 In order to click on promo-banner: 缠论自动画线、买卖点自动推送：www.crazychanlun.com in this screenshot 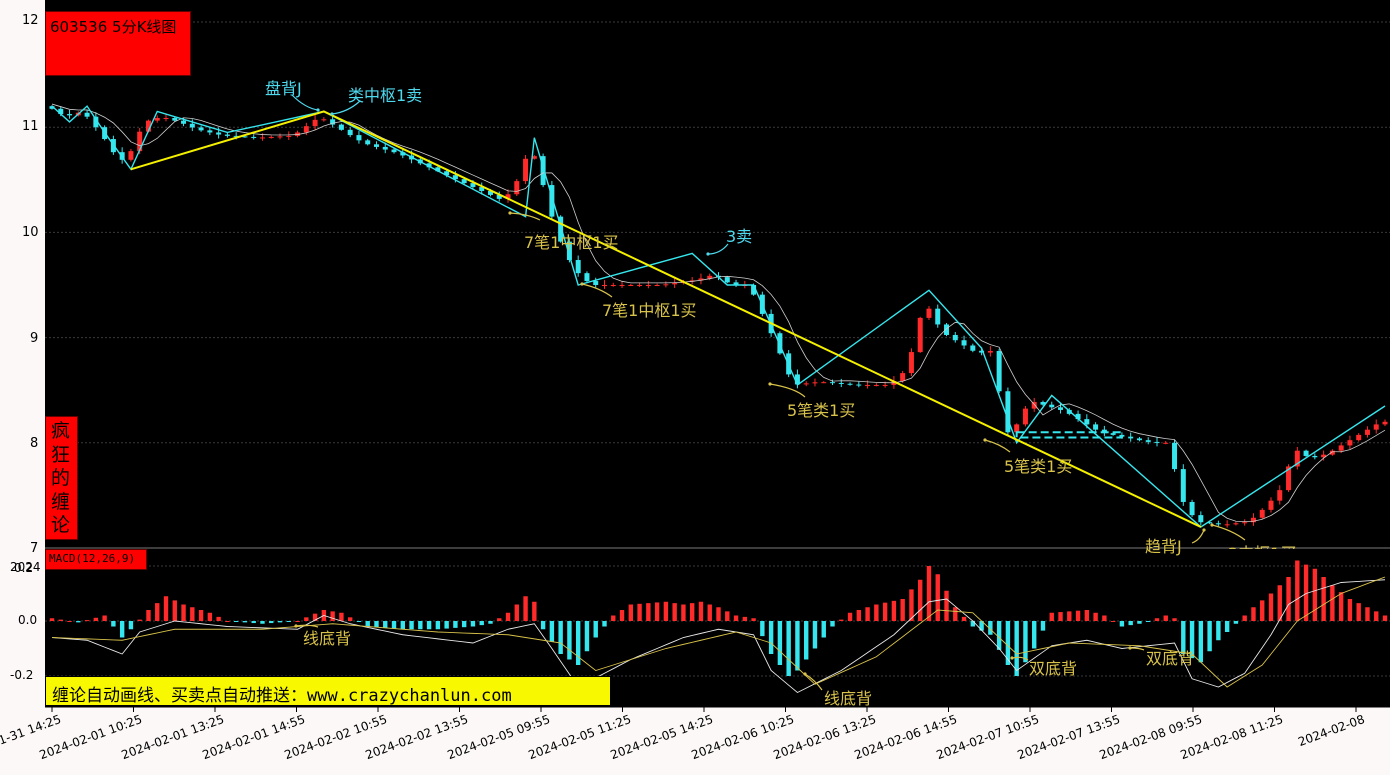, I will do `click(328, 691)`.